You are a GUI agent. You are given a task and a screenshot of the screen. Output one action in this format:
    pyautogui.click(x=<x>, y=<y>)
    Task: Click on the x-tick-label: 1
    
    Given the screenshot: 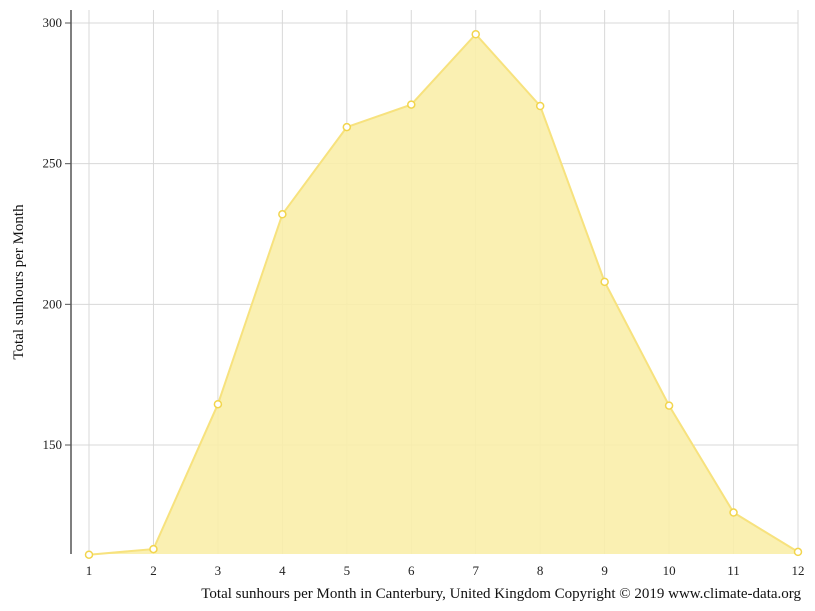 What is the action you would take?
    pyautogui.click(x=89, y=570)
    